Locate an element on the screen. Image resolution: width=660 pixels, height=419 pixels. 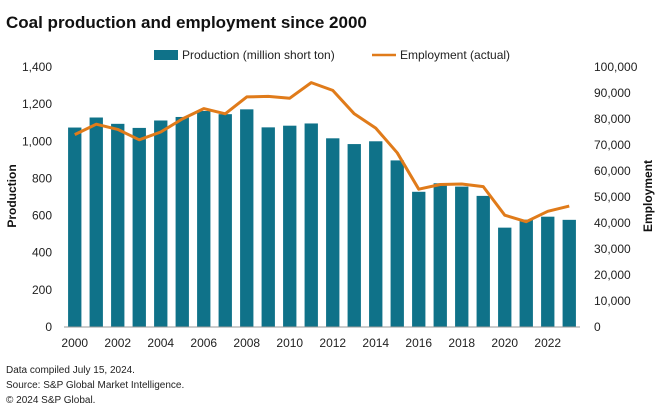
y2-tick-label: 60,000 is located at coordinates (612, 171).